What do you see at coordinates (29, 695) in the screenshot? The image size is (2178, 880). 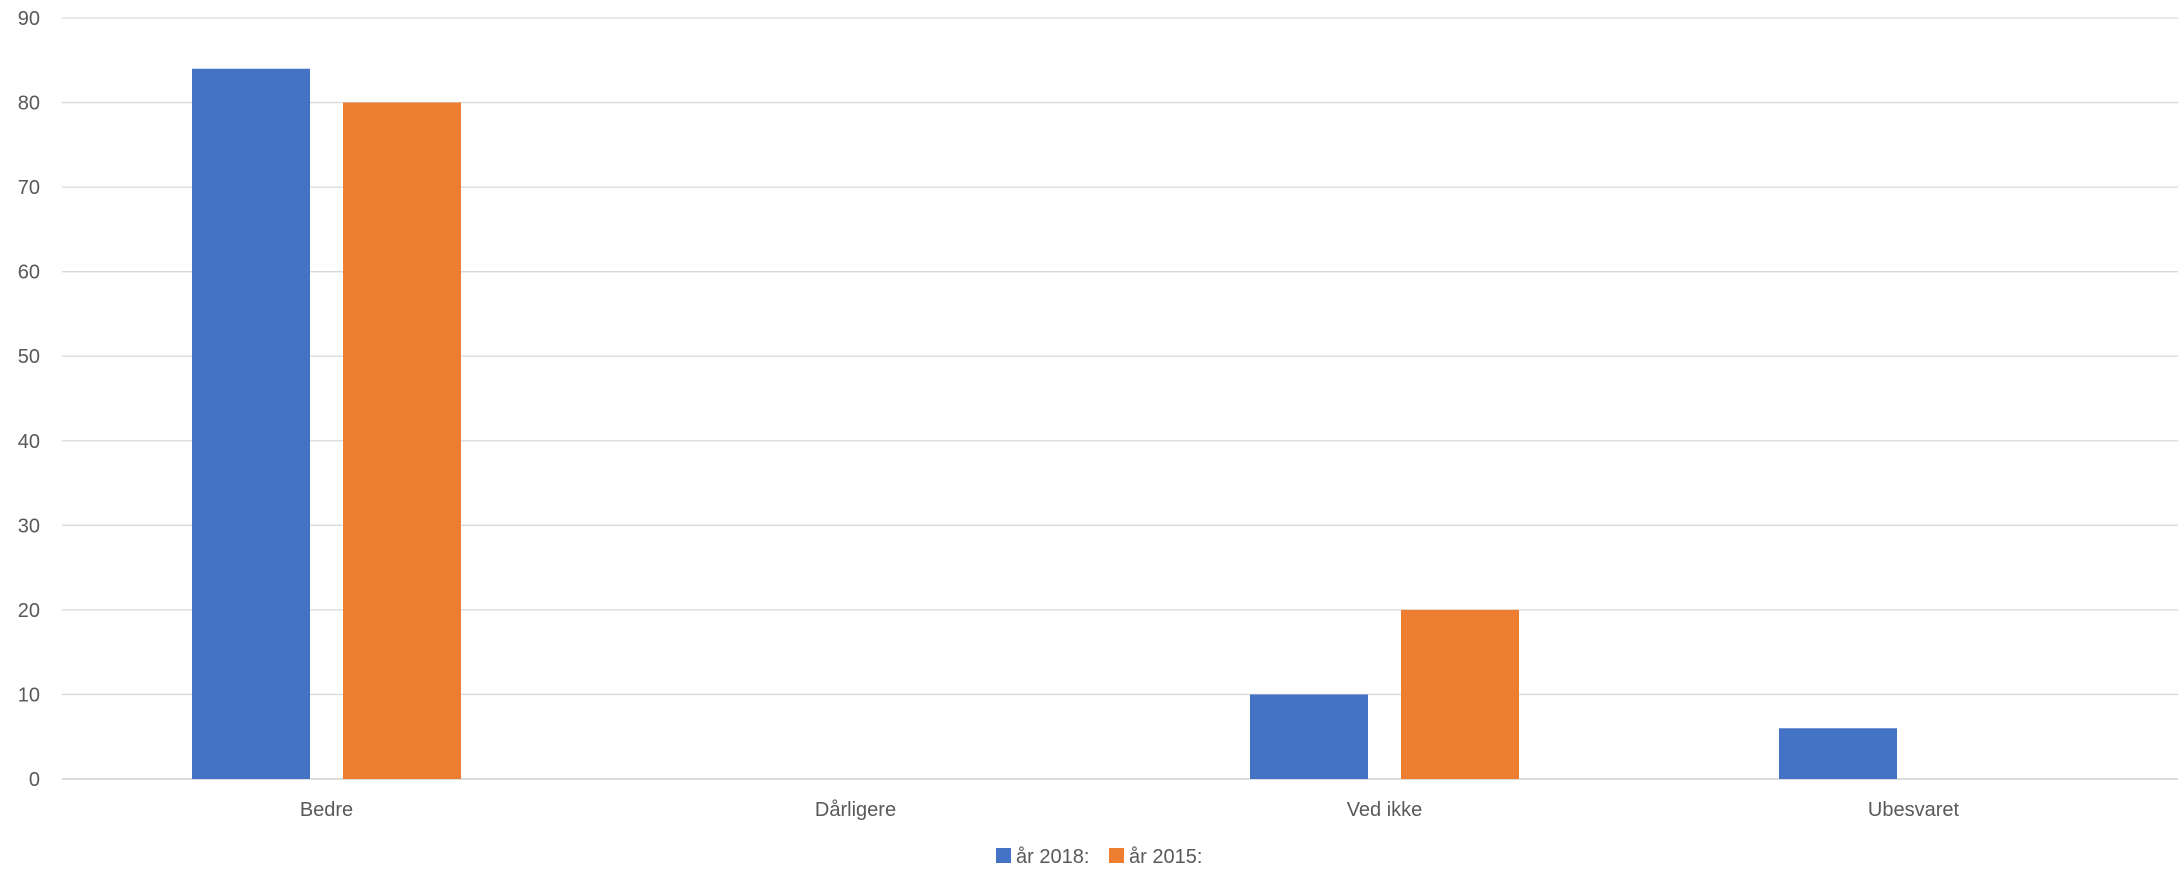 I see `y-tick-label: 10` at bounding box center [29, 695].